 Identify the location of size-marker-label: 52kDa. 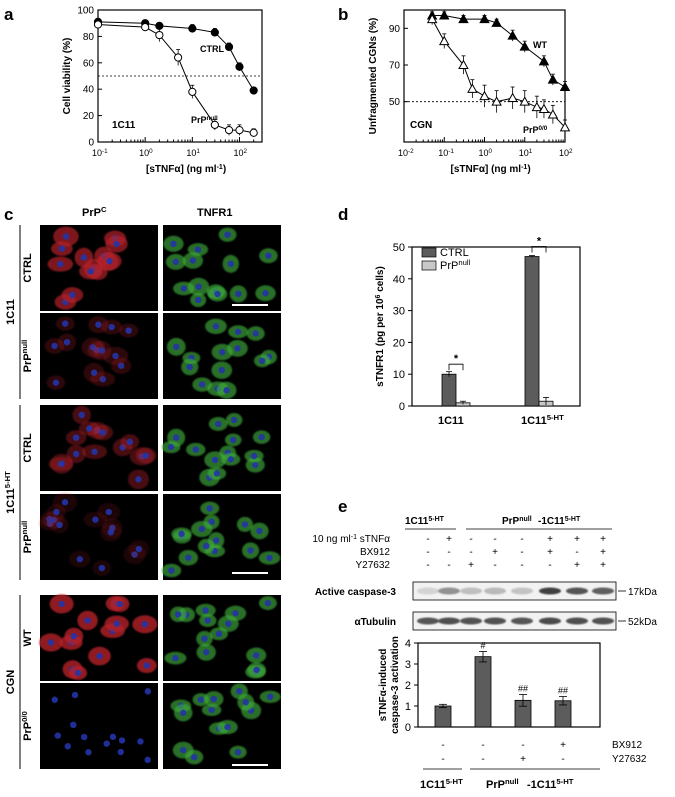
(642, 622).